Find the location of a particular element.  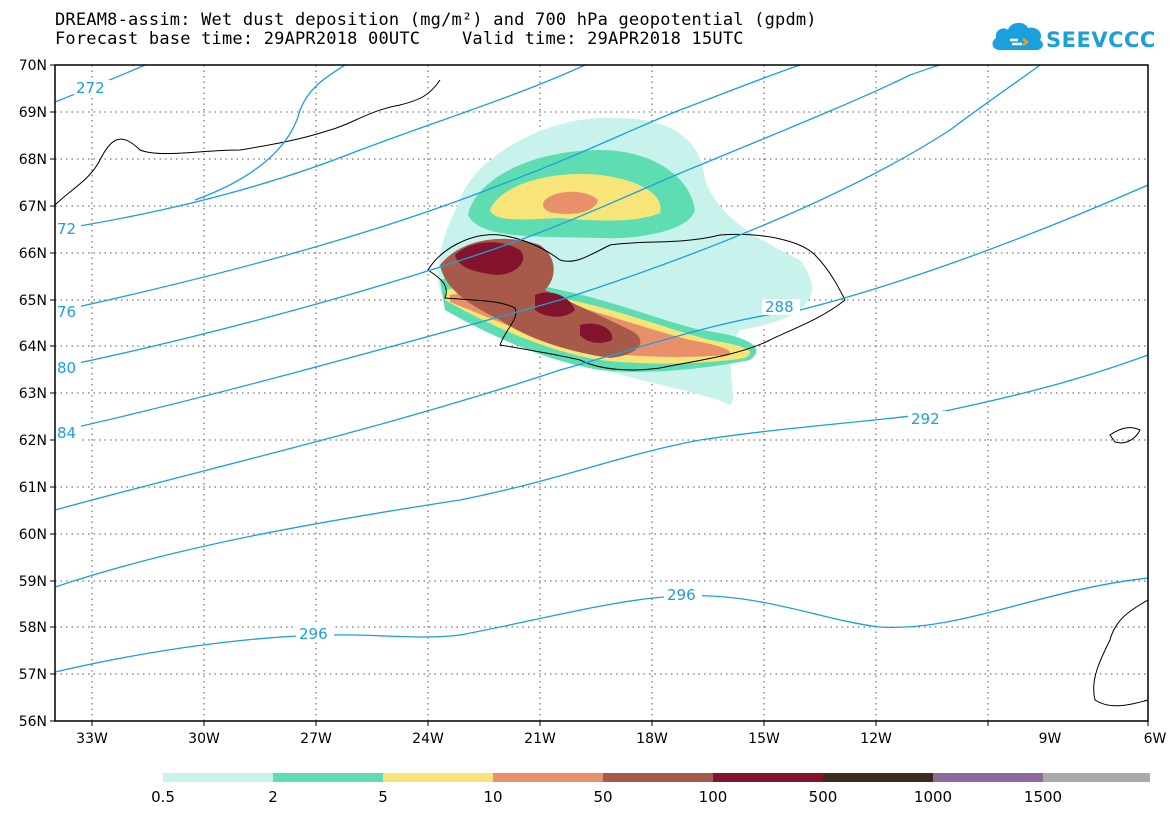

lon-label: 12W is located at coordinates (876, 739).